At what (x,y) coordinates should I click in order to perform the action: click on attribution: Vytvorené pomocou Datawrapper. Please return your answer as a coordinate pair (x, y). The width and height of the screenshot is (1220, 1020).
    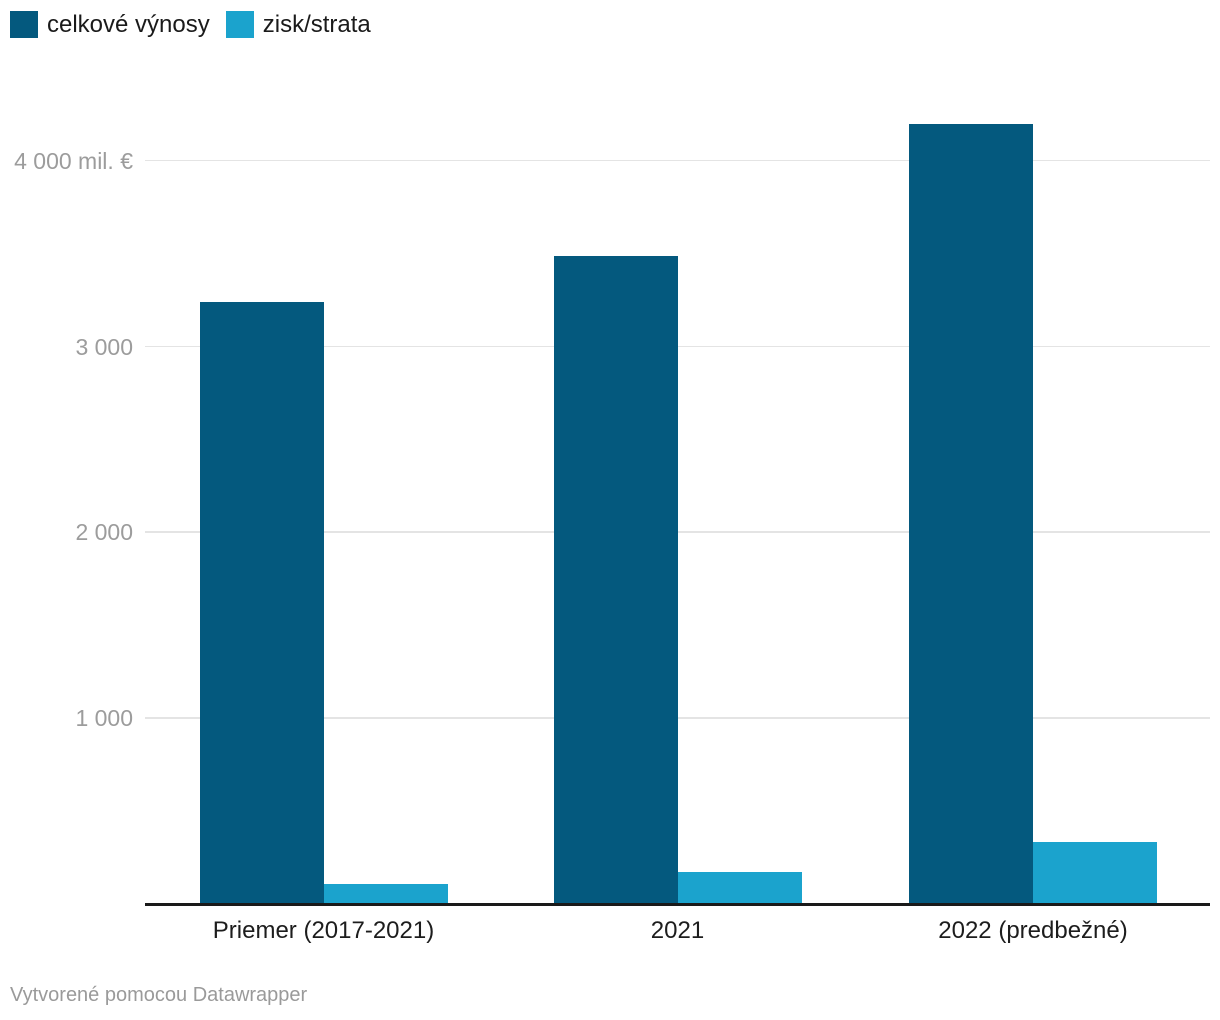
    Looking at the image, I should click on (159, 995).